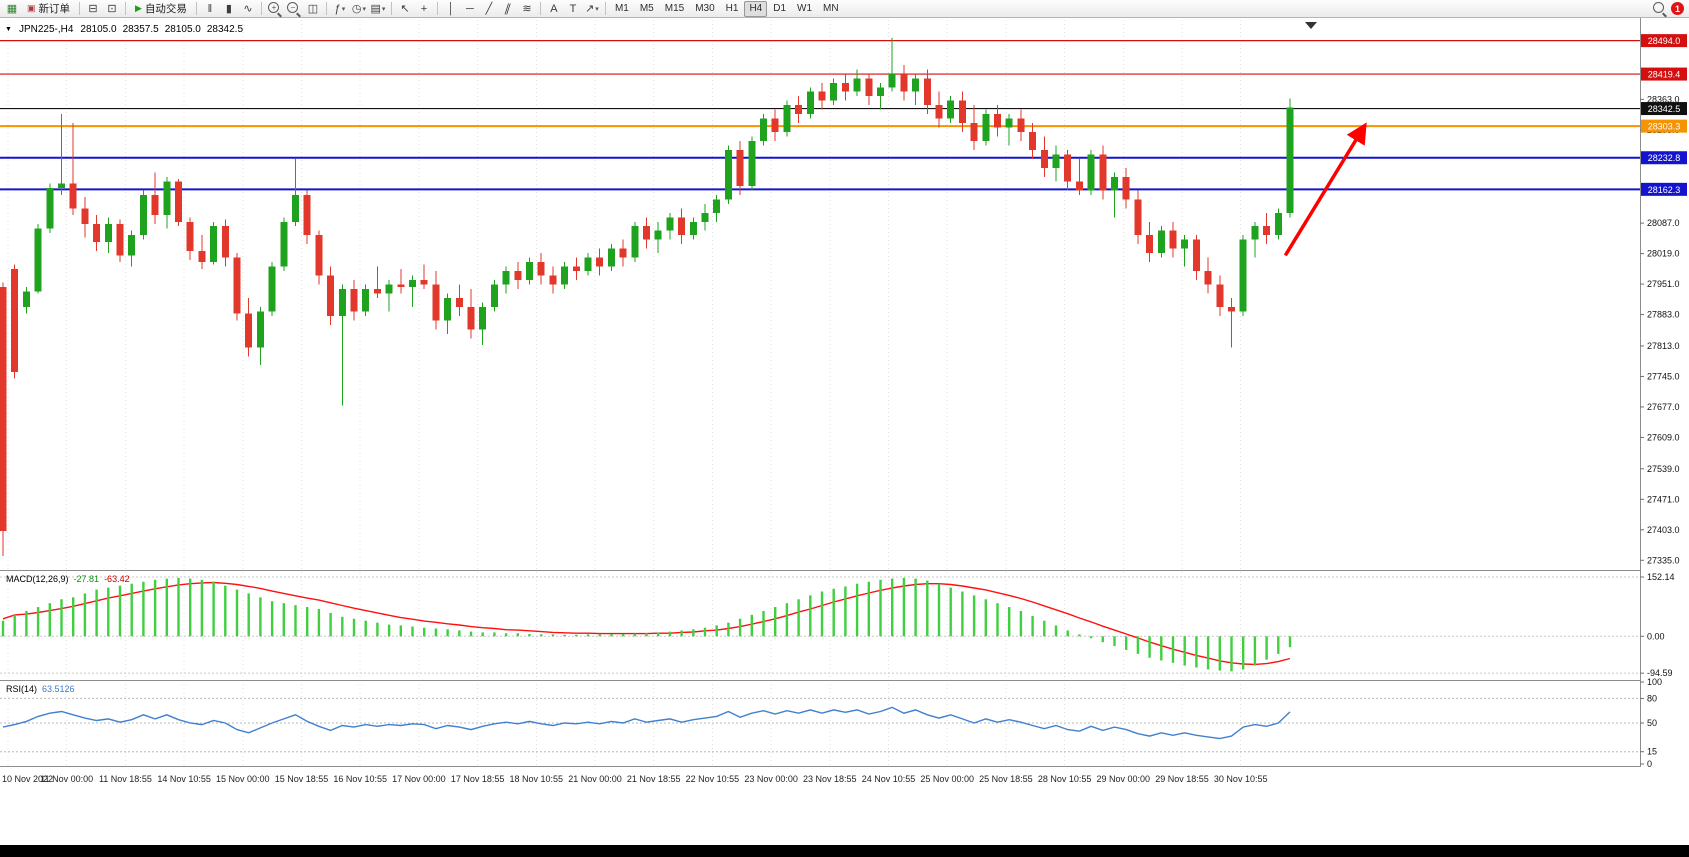 The image size is (1689, 857). What do you see at coordinates (48, 9) in the screenshot?
I see `new-order-button: ▣ 新订单` at bounding box center [48, 9].